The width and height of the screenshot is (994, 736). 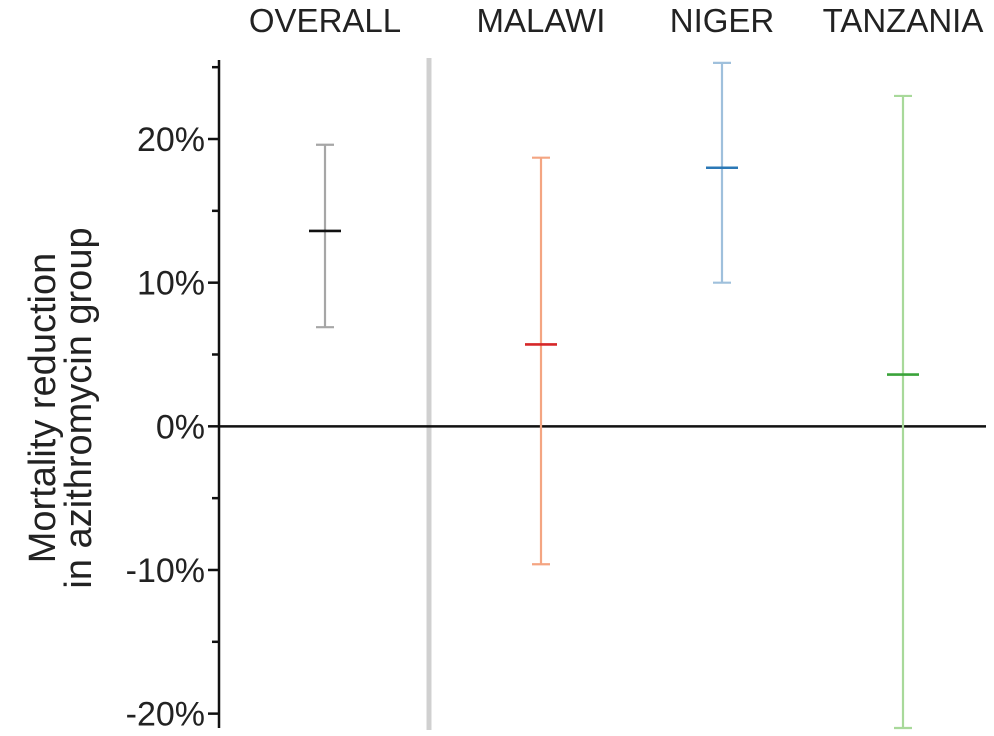 I want to click on y-tick-label: 10%, so click(x=171, y=284).